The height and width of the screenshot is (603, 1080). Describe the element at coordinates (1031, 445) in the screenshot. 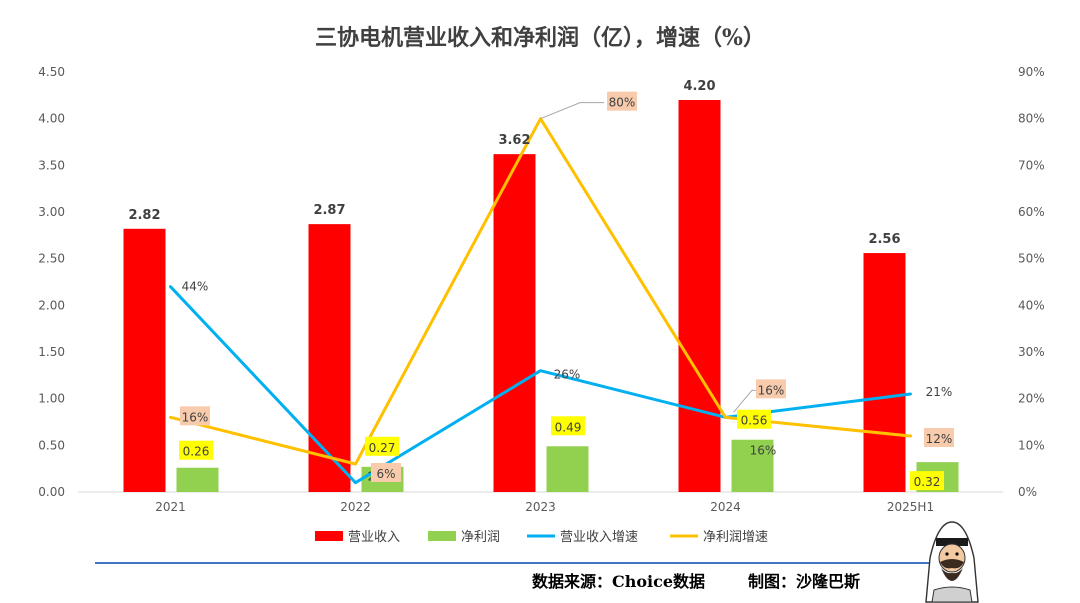

I see `right-tick-label: 10%` at that location.